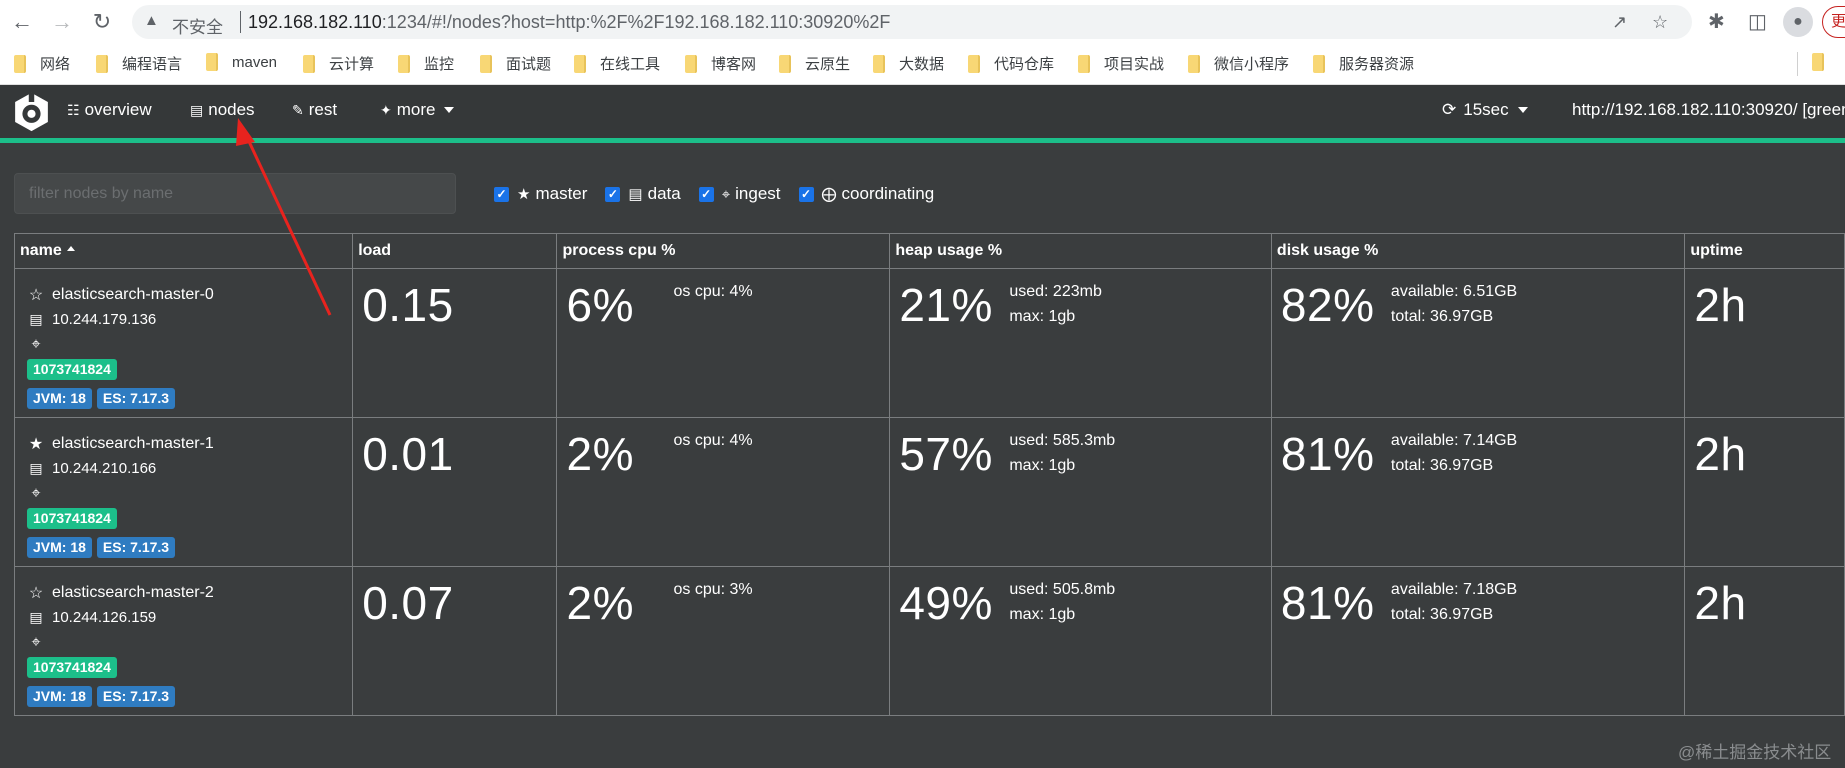 This screenshot has width=1845, height=768. Describe the element at coordinates (1825, 62) in the screenshot. I see `other-bookmarks` at that location.